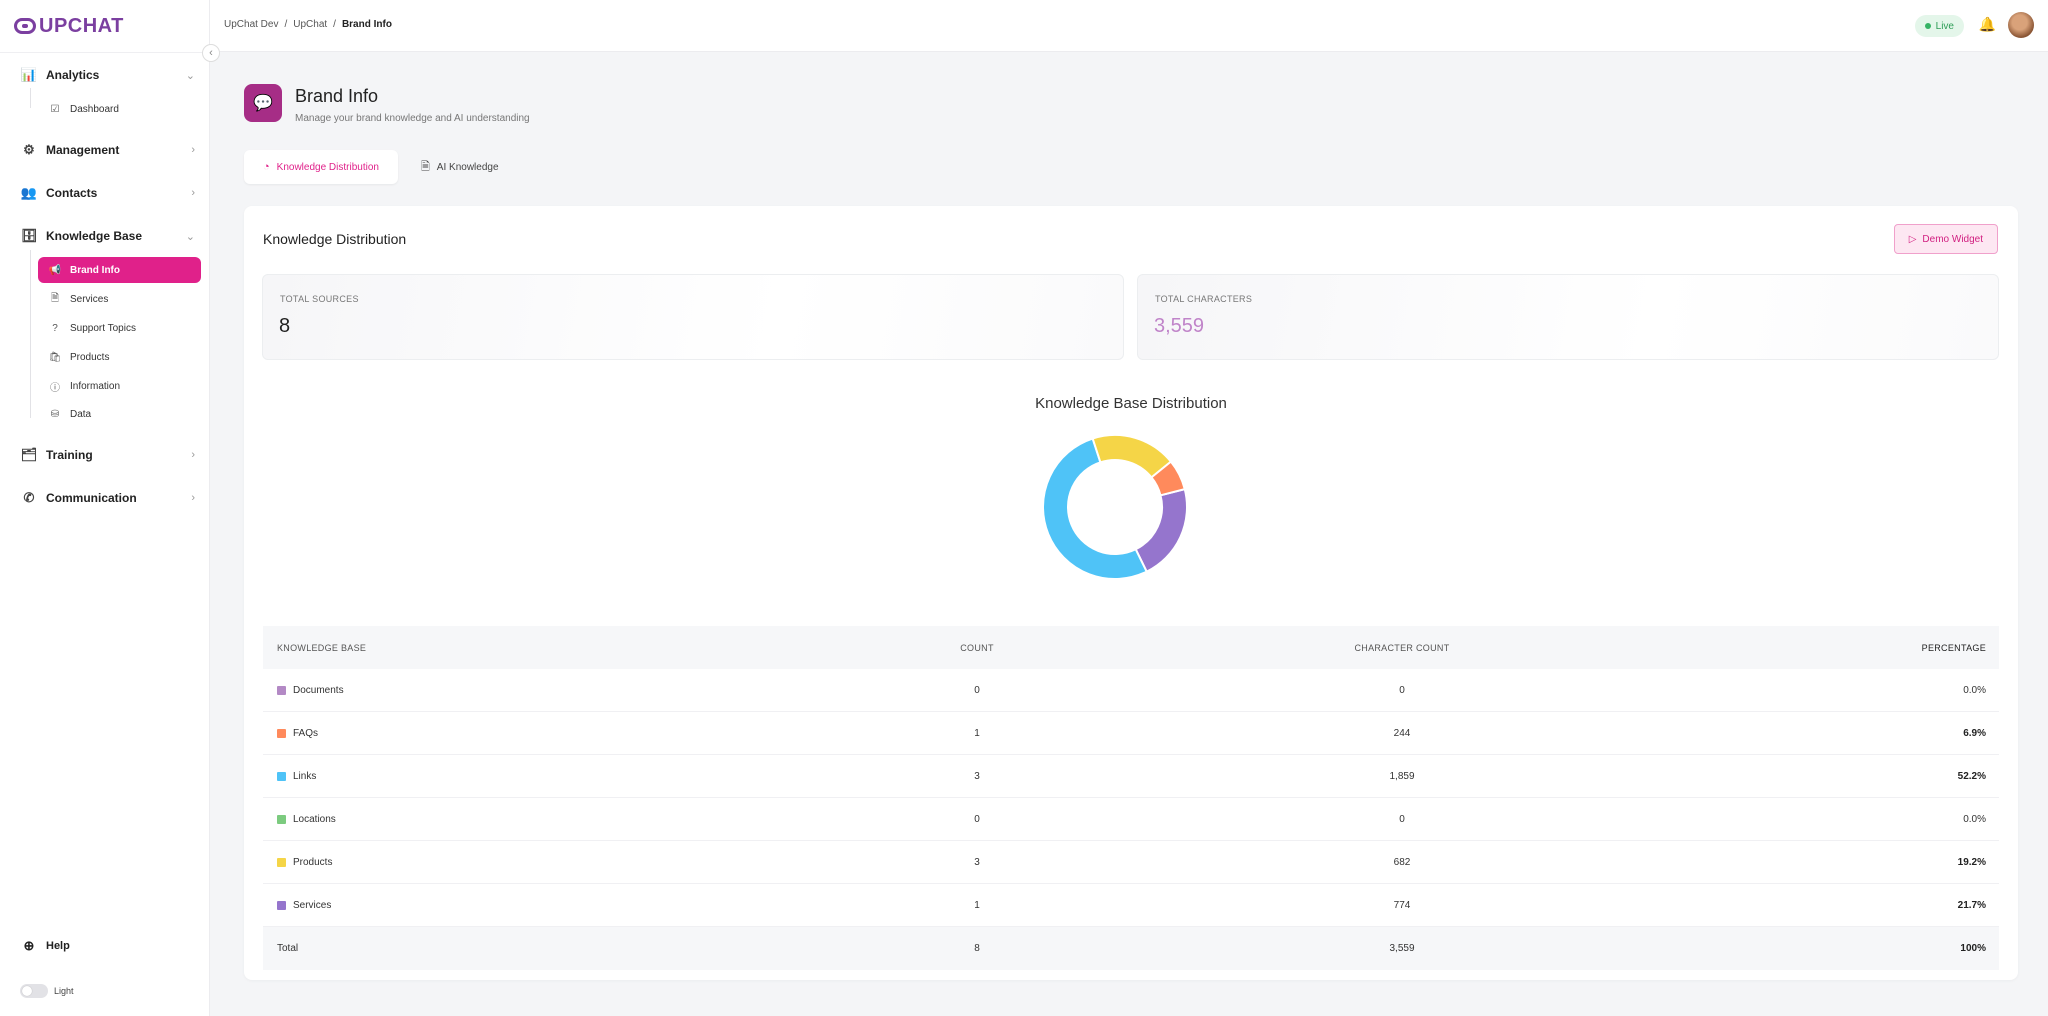 The height and width of the screenshot is (1016, 2048). I want to click on bag-icon: 🛍, so click(55, 357).